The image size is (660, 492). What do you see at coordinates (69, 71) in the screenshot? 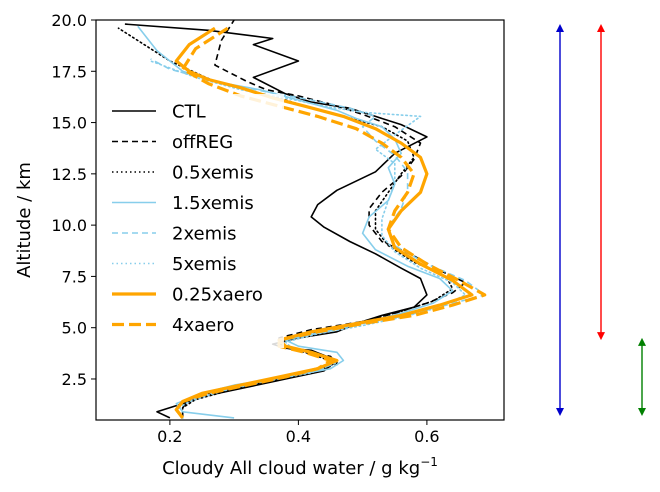
I see `y-tick-label: 17.5` at bounding box center [69, 71].